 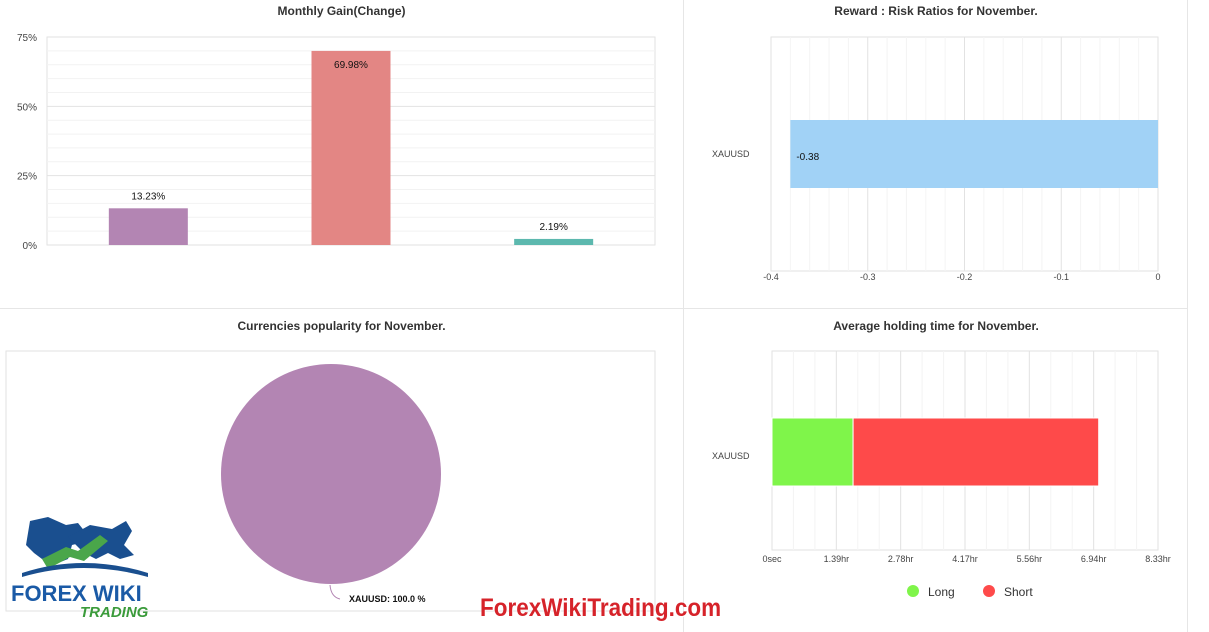 What do you see at coordinates (965, 559) in the screenshot?
I see `x-tick-label: 4.17hr` at bounding box center [965, 559].